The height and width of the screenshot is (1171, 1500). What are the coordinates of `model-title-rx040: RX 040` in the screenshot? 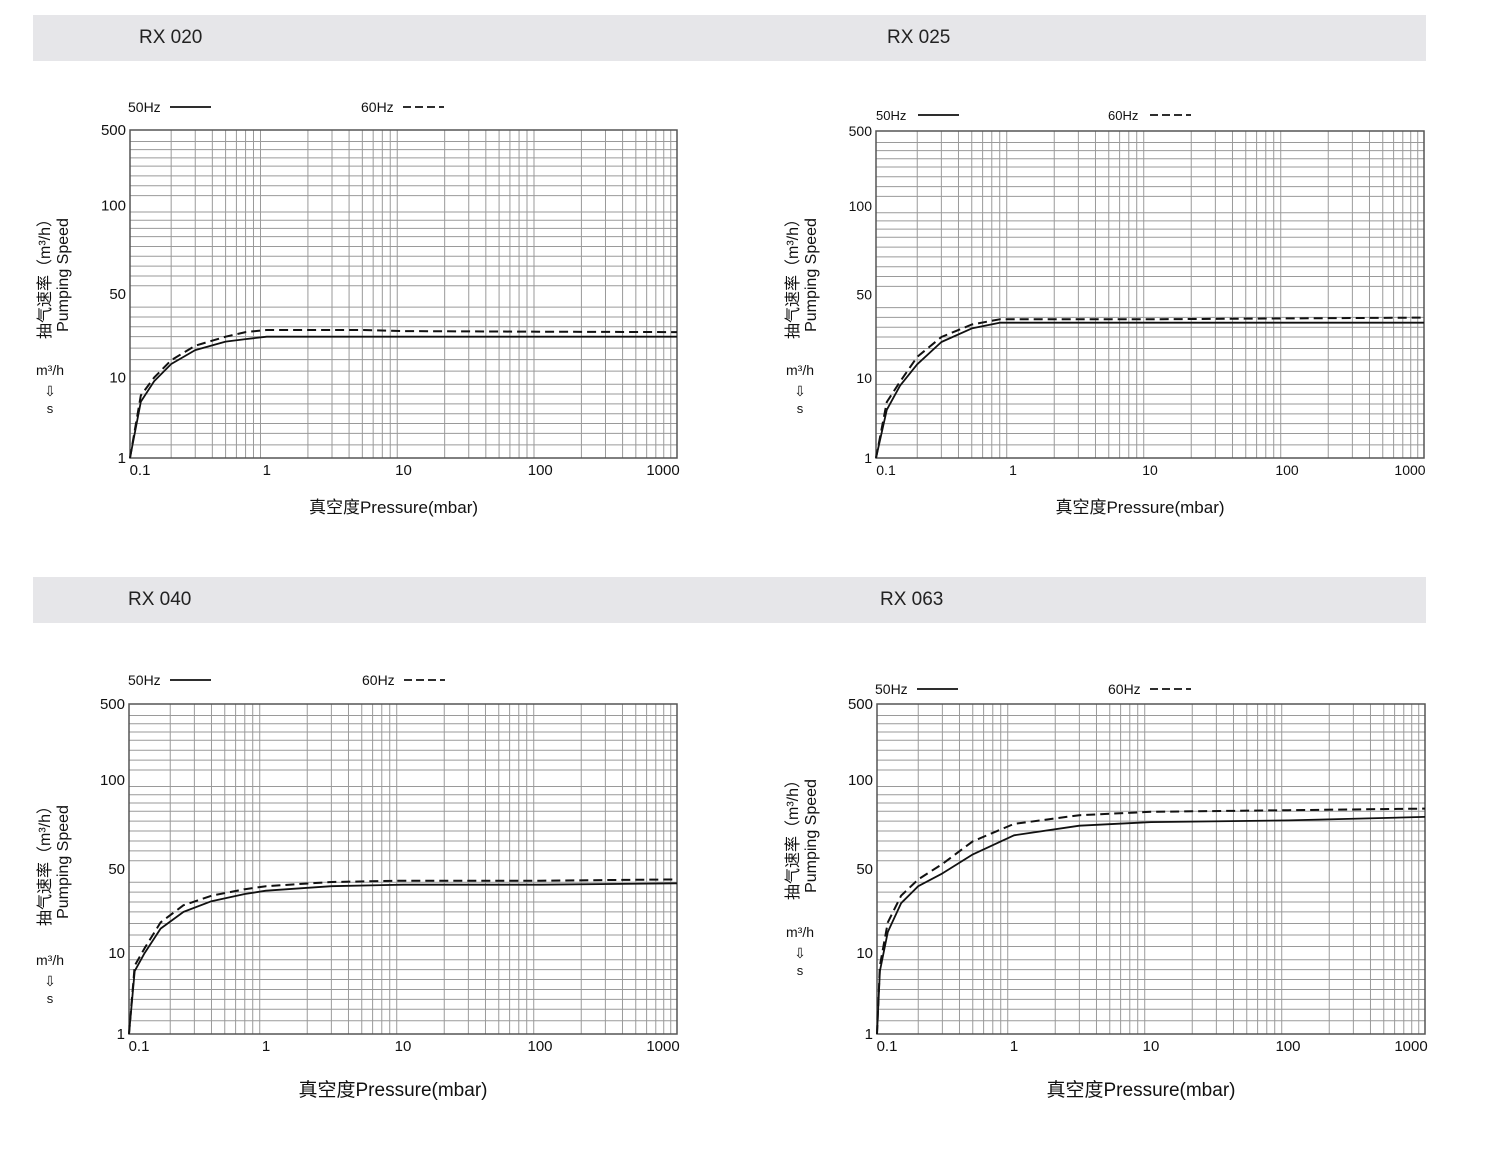 It's located at (160, 599).